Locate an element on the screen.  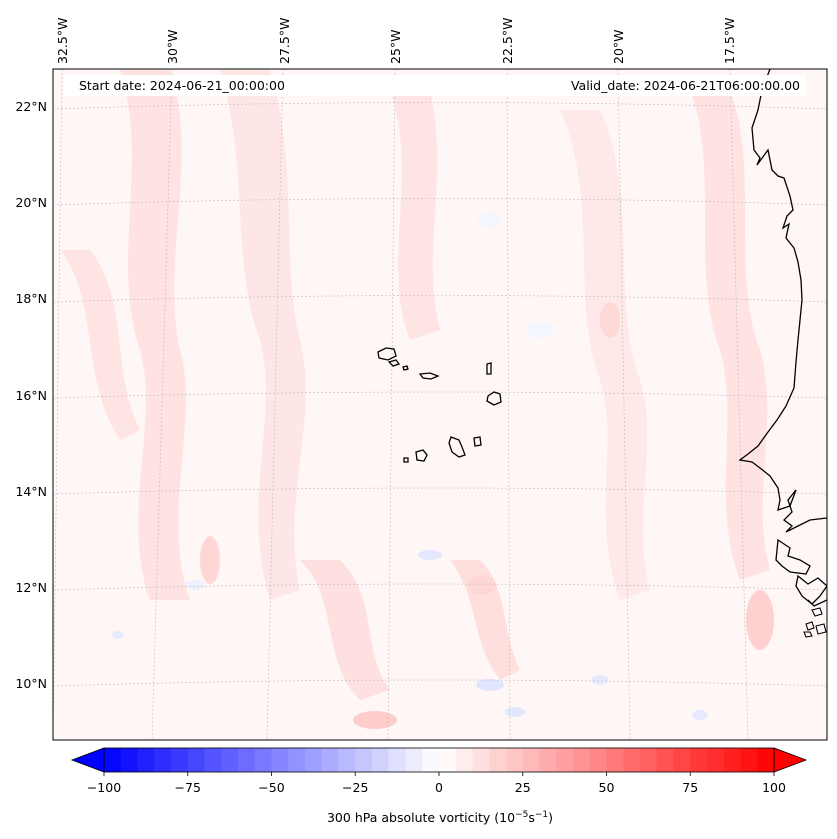
island-sal is located at coordinates (489, 368).